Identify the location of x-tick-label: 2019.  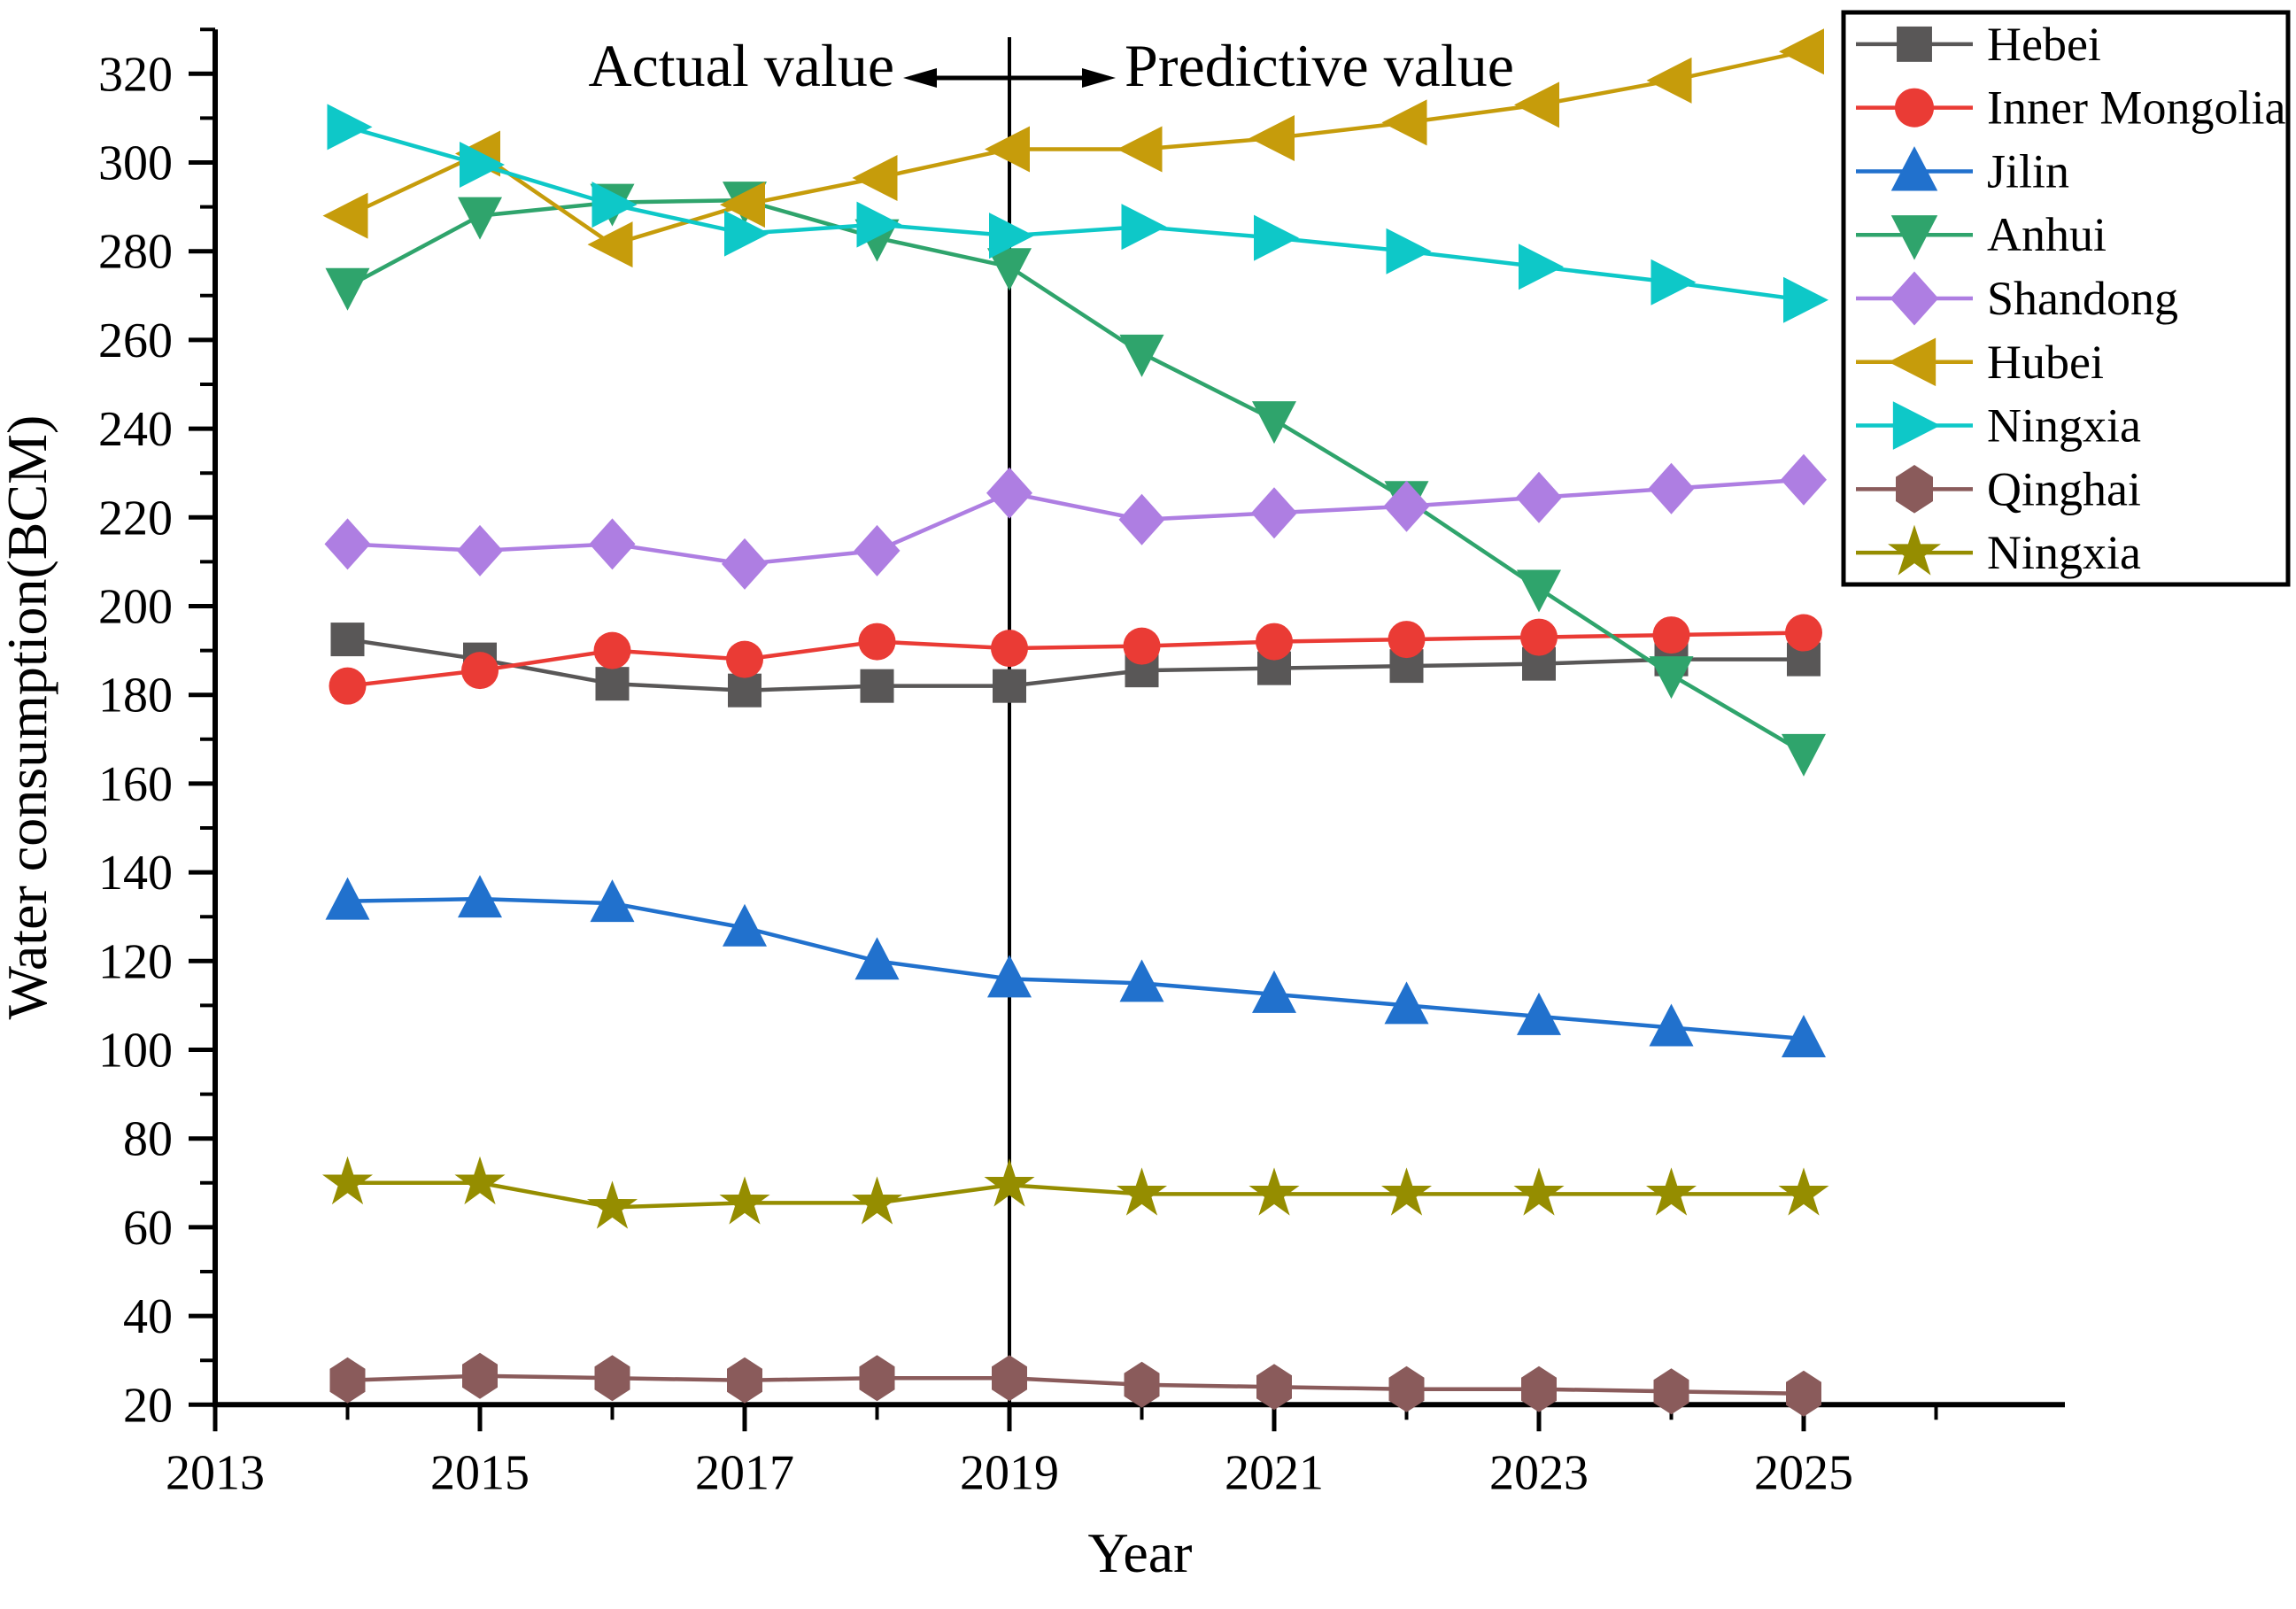
(1009, 1472).